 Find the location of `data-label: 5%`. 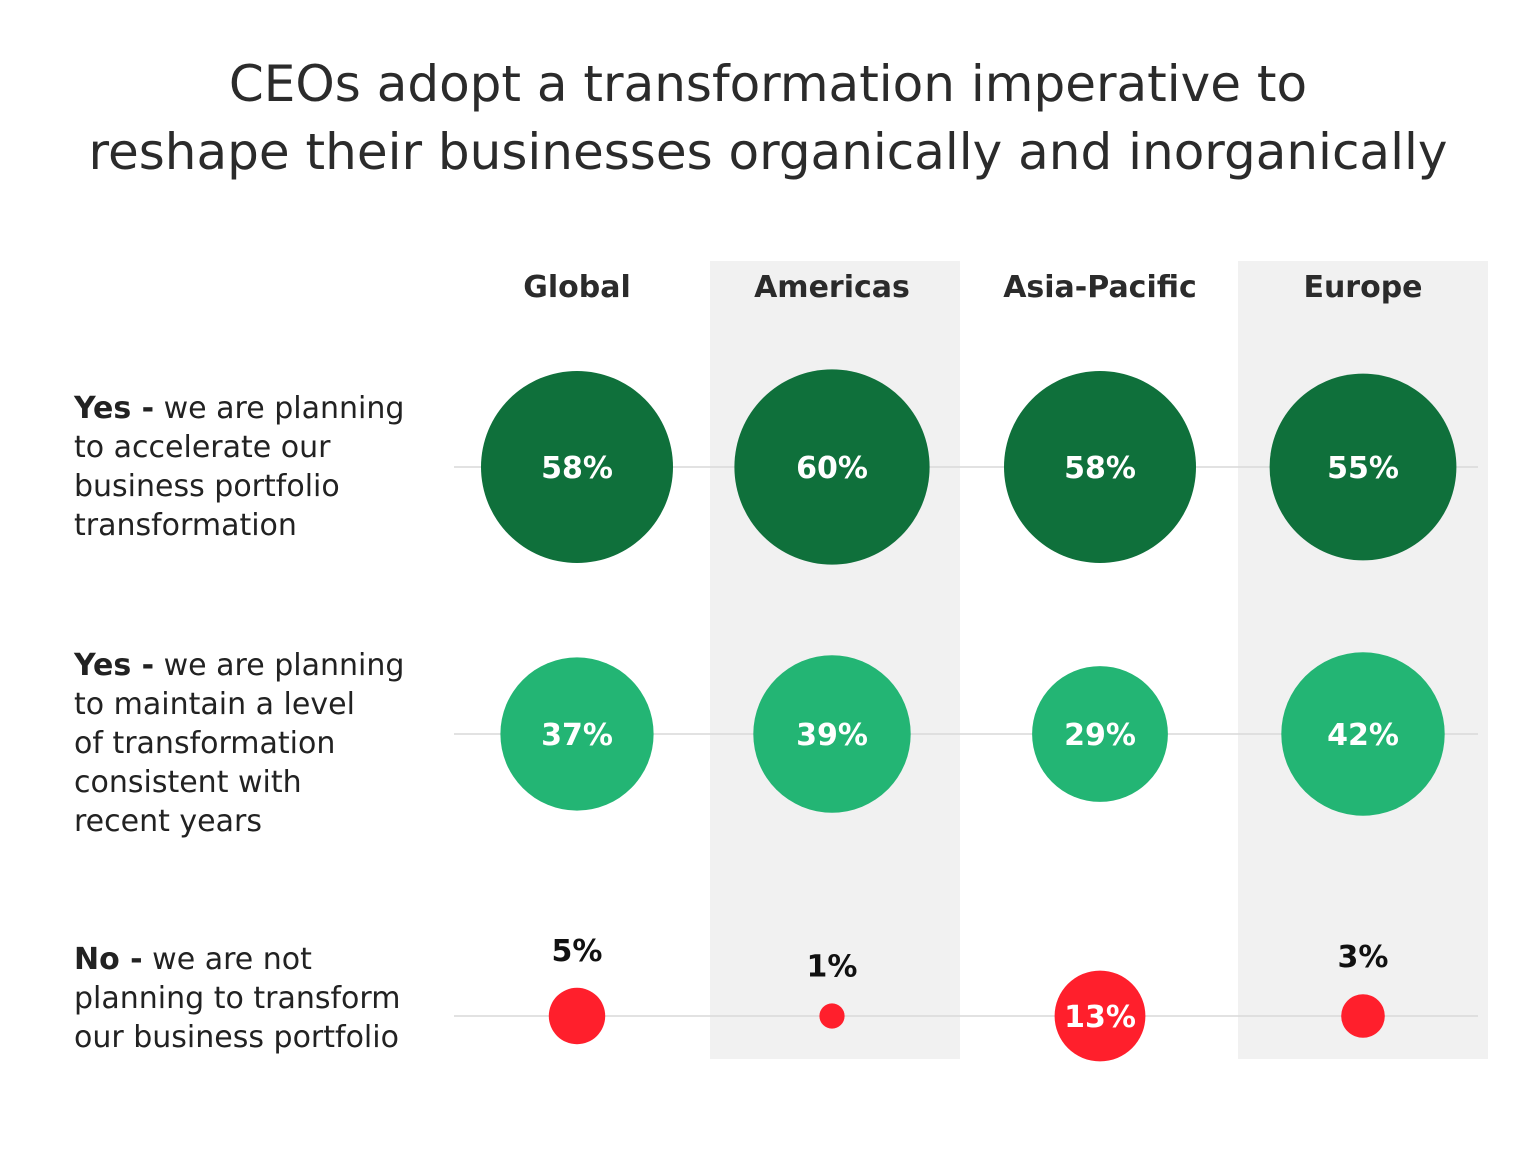

data-label: 5% is located at coordinates (577, 951).